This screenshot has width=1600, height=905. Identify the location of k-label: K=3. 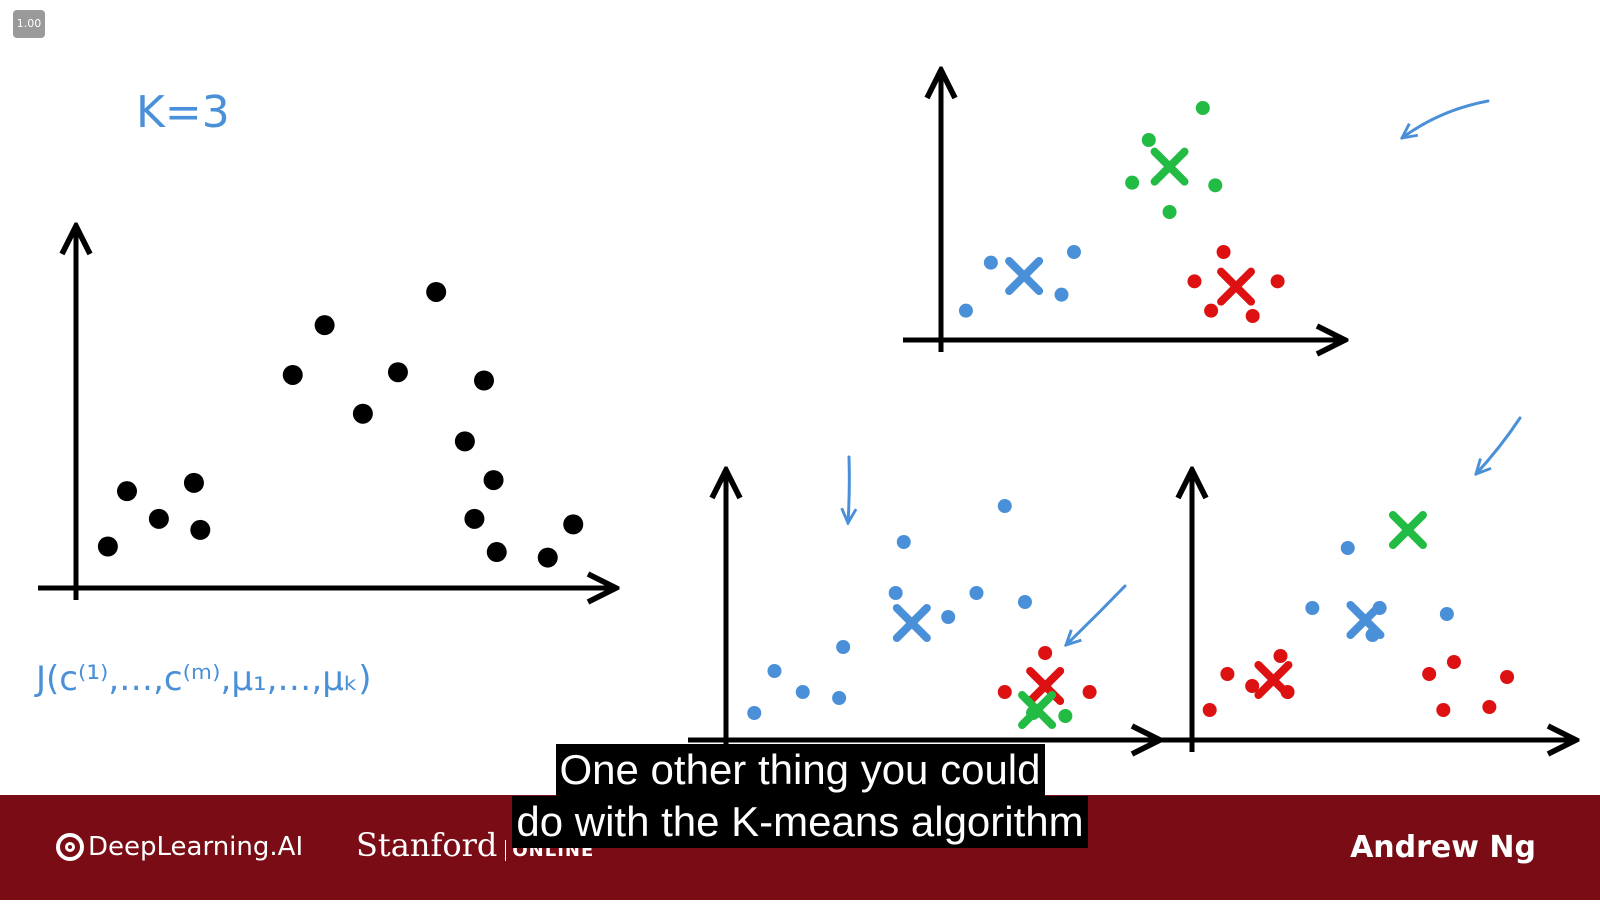
(183, 112).